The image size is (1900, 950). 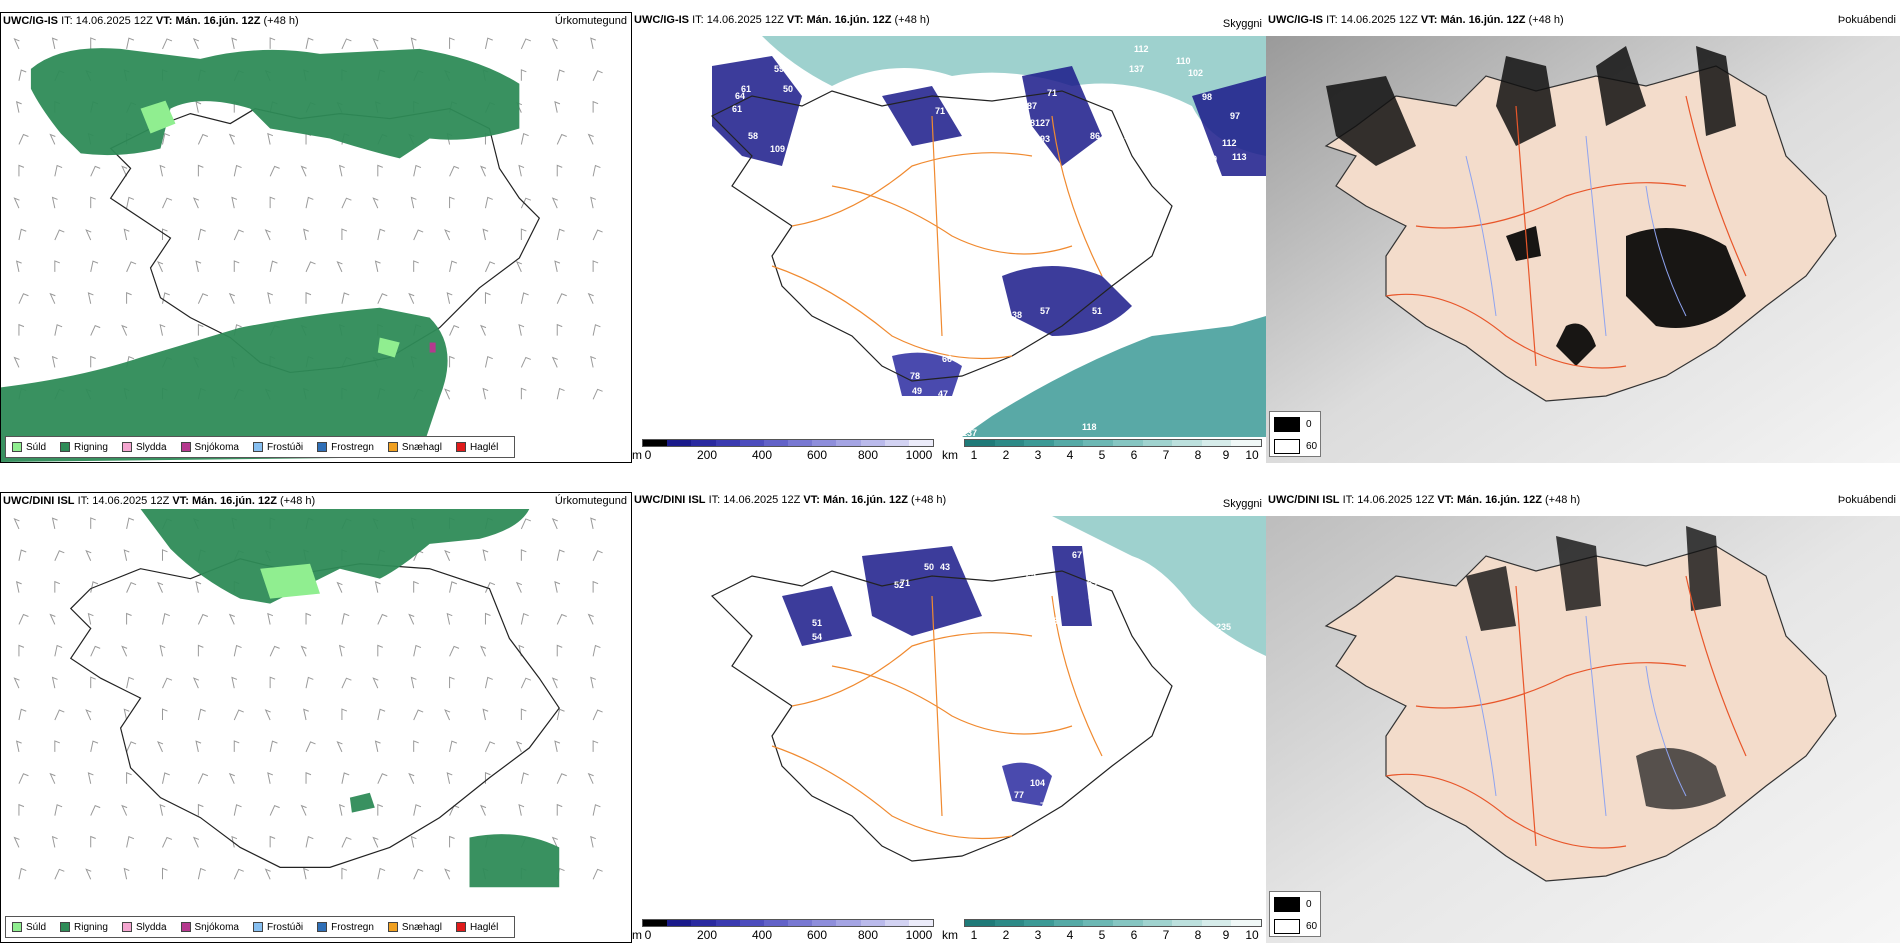 What do you see at coordinates (941, 236) in the screenshot?
I see `iceland-outline` at bounding box center [941, 236].